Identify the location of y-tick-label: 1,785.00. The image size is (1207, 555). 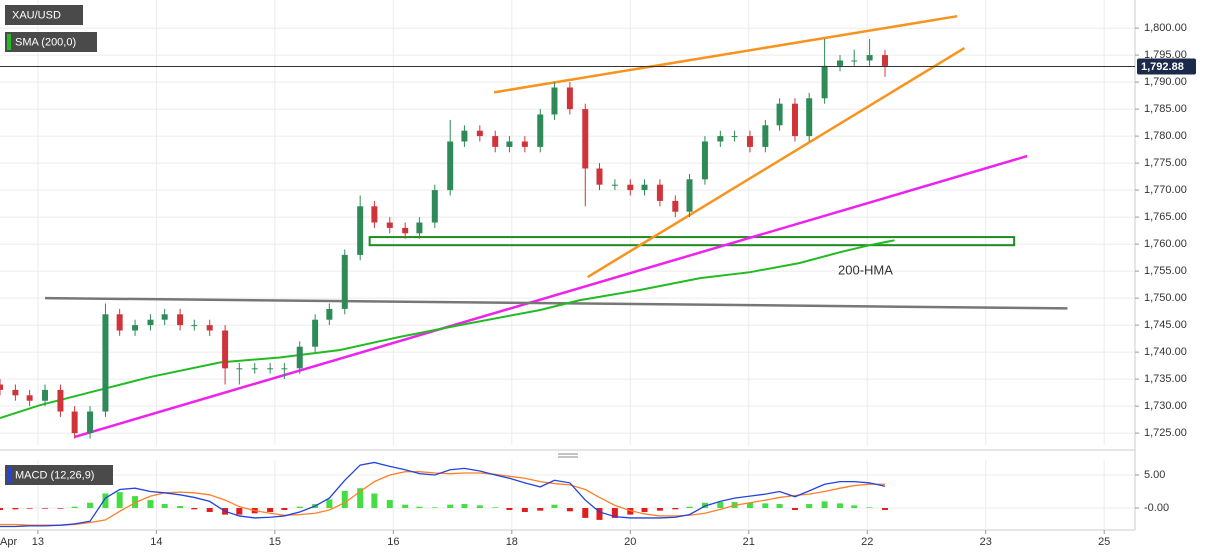
(1165, 109).